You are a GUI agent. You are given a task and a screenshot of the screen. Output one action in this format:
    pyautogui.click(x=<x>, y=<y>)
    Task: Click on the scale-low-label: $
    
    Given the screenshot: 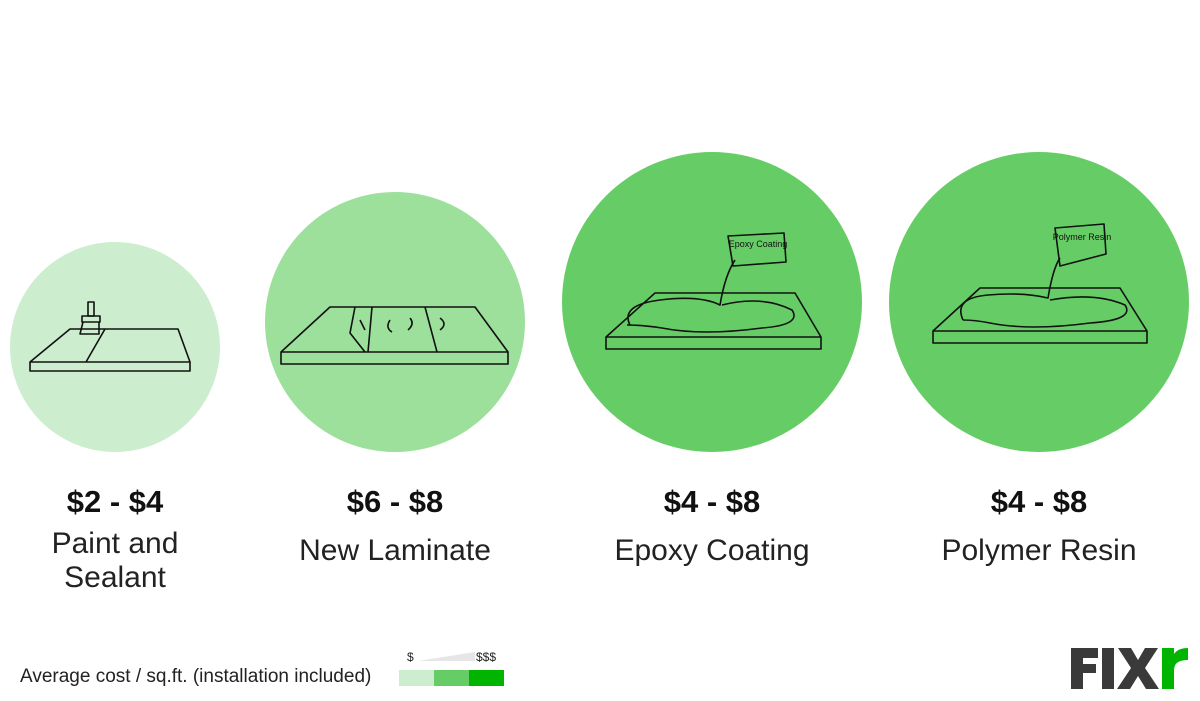 What is the action you would take?
    pyautogui.click(x=410, y=657)
    